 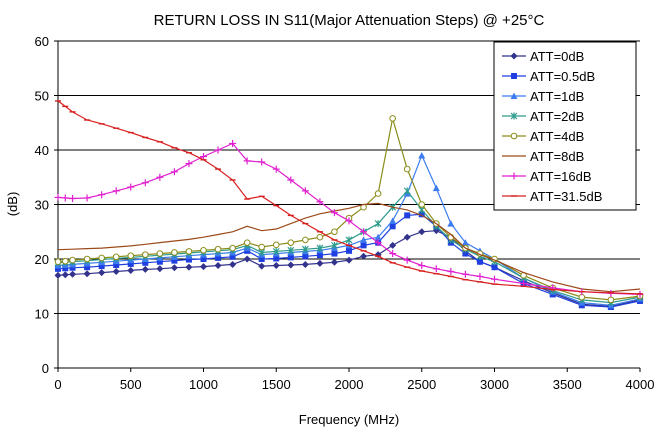 I want to click on legend-label: ATT=0dB, so click(x=557, y=56).